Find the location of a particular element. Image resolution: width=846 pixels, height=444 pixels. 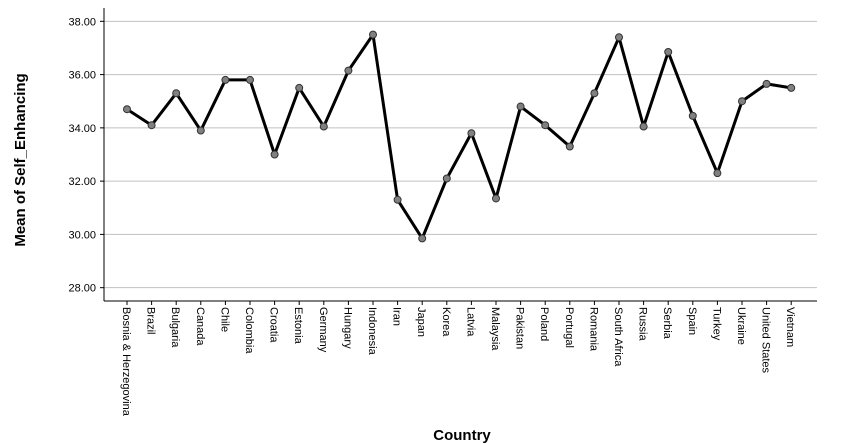

x-tick-label: Hungary is located at coordinates (347, 328).